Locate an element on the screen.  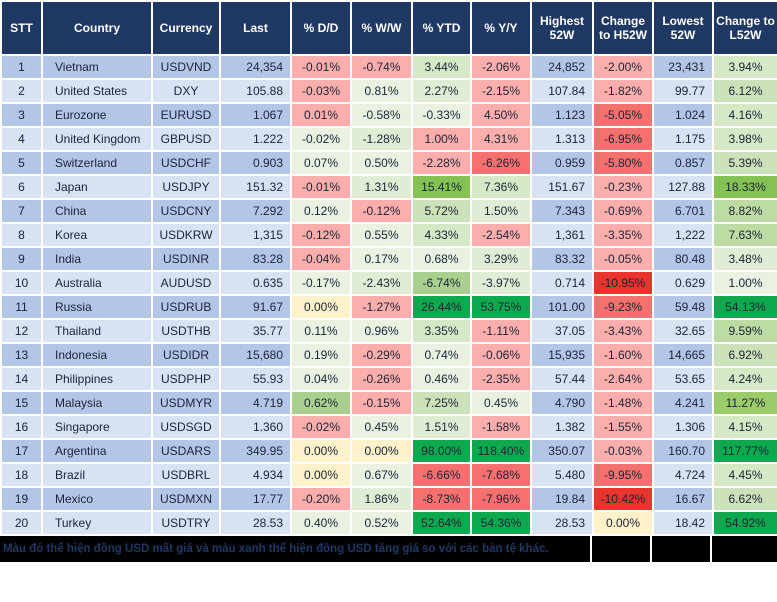
cell-change-to-l52w: 54.92% is located at coordinates (744, 523).